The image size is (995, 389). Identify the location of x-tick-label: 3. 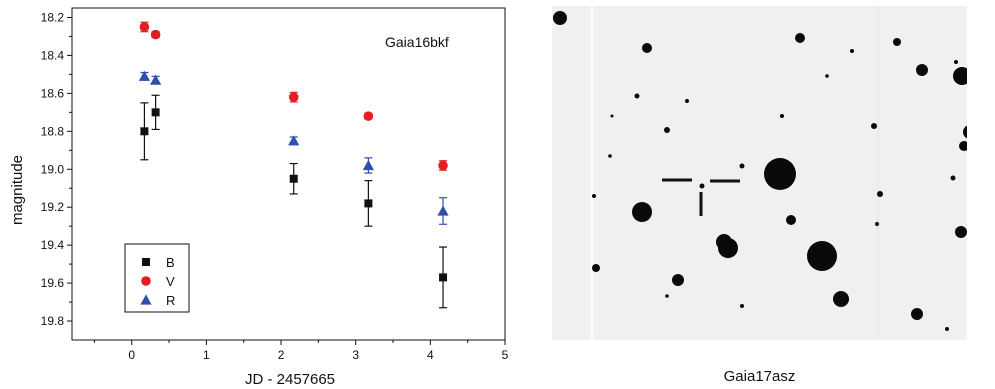
(355, 355).